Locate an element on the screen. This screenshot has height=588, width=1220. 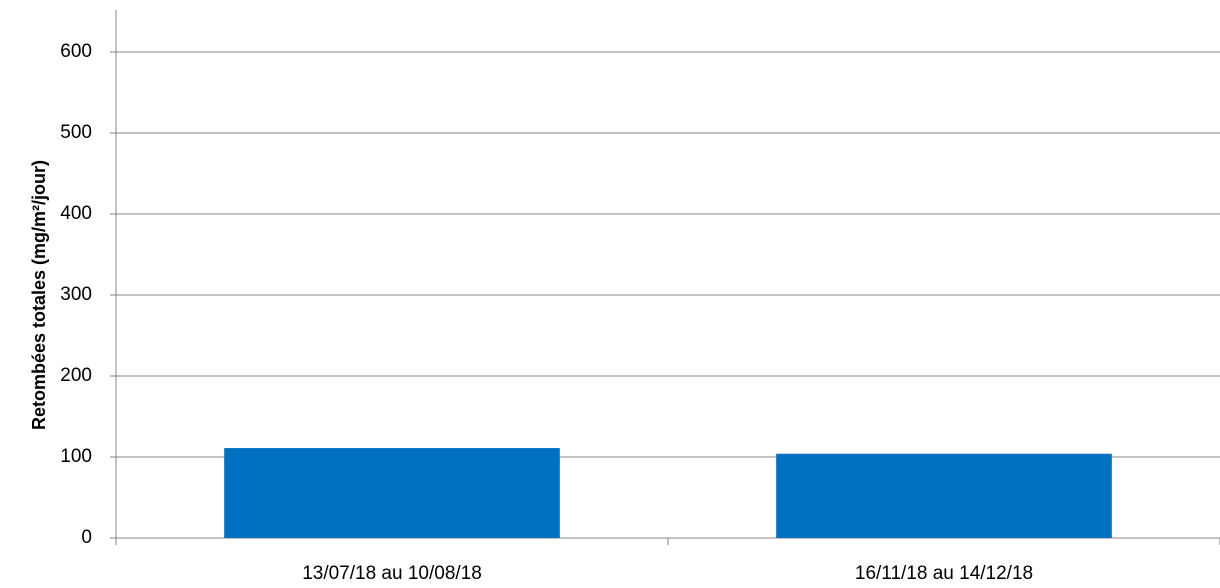
y-axis-label: Retombées totales (mg/m²/jour) is located at coordinates (39, 295).